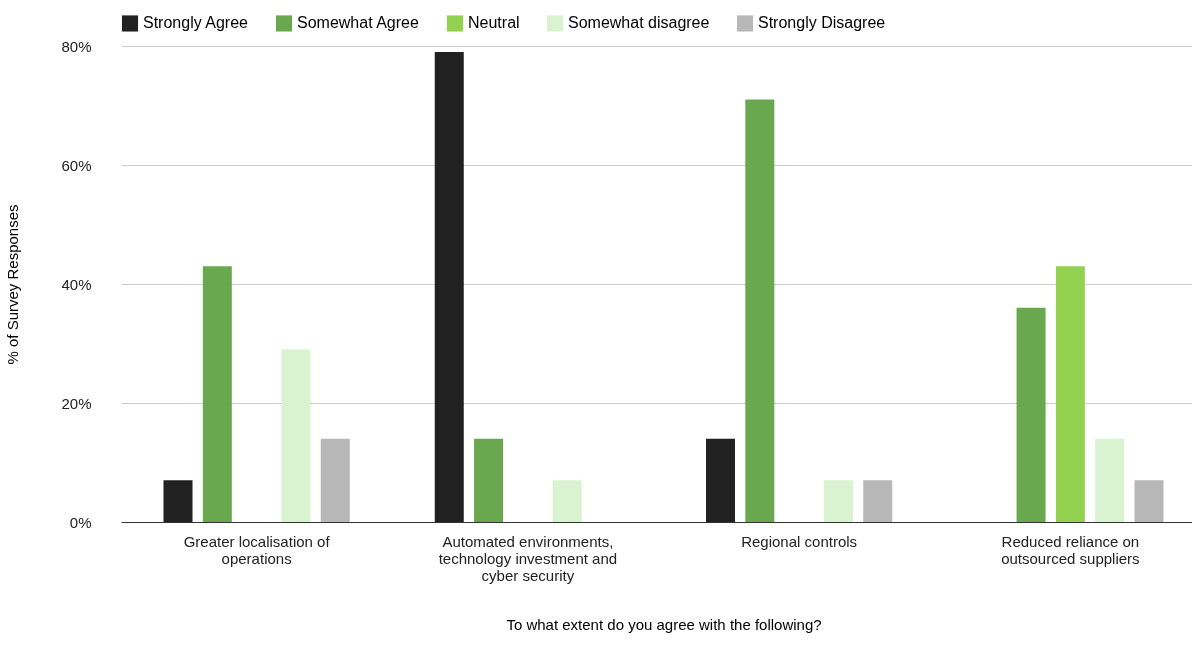 This screenshot has width=1192, height=672. Describe the element at coordinates (822, 23) in the screenshot. I see `legend-label: Strongly Disagree` at that location.